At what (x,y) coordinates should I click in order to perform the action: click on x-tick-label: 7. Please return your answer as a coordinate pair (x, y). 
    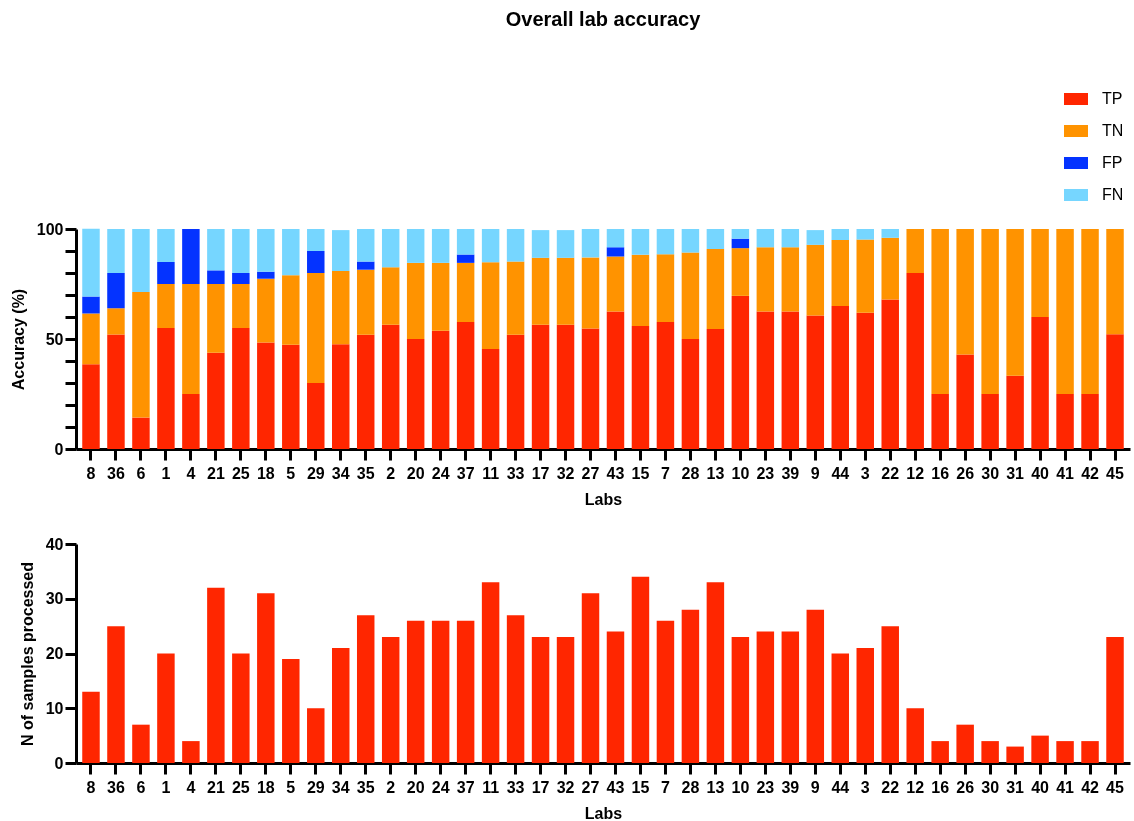
    Looking at the image, I should click on (665, 473).